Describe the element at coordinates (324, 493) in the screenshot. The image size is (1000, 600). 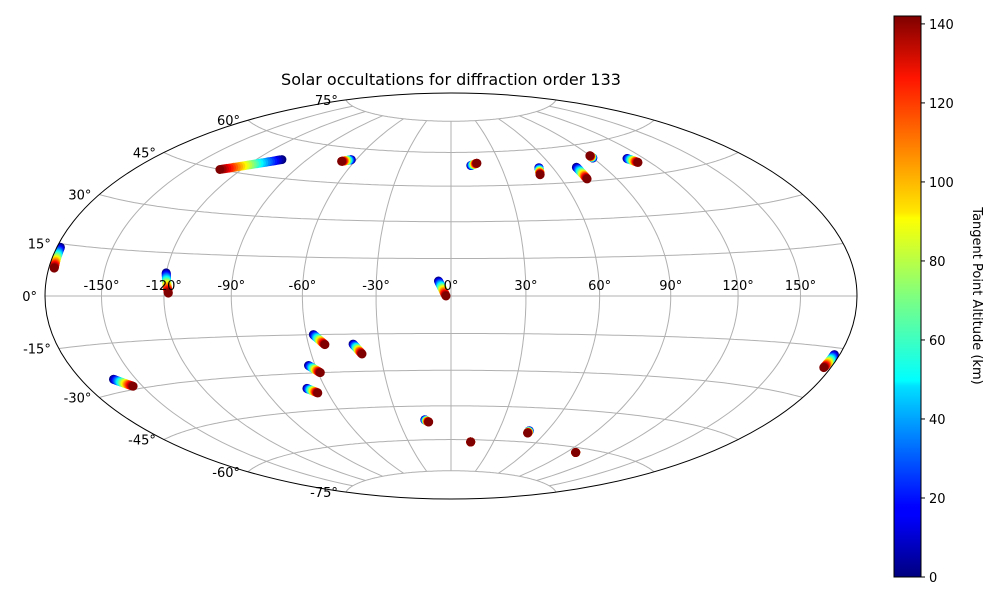
I see `lat-tick-label: -75°` at that location.